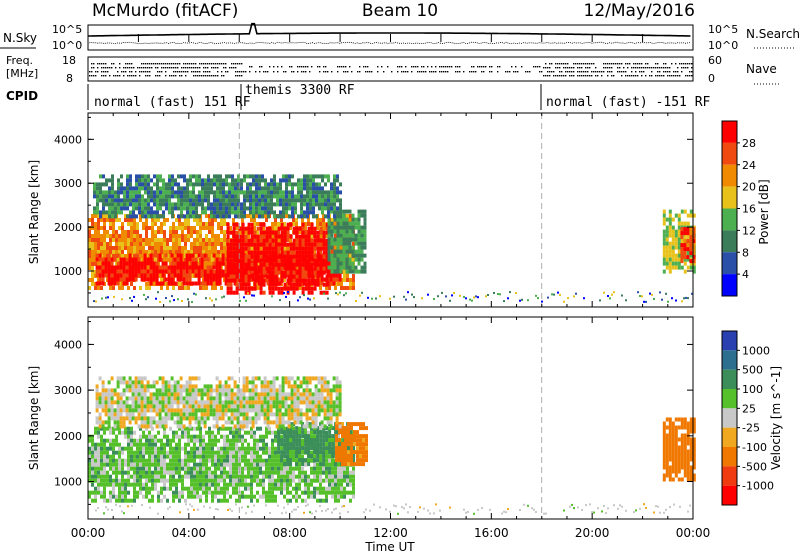 Image resolution: width=800 pixels, height=554 pixels. What do you see at coordinates (640, 11) in the screenshot?
I see `date-title: 12/May/2016` at bounding box center [640, 11].